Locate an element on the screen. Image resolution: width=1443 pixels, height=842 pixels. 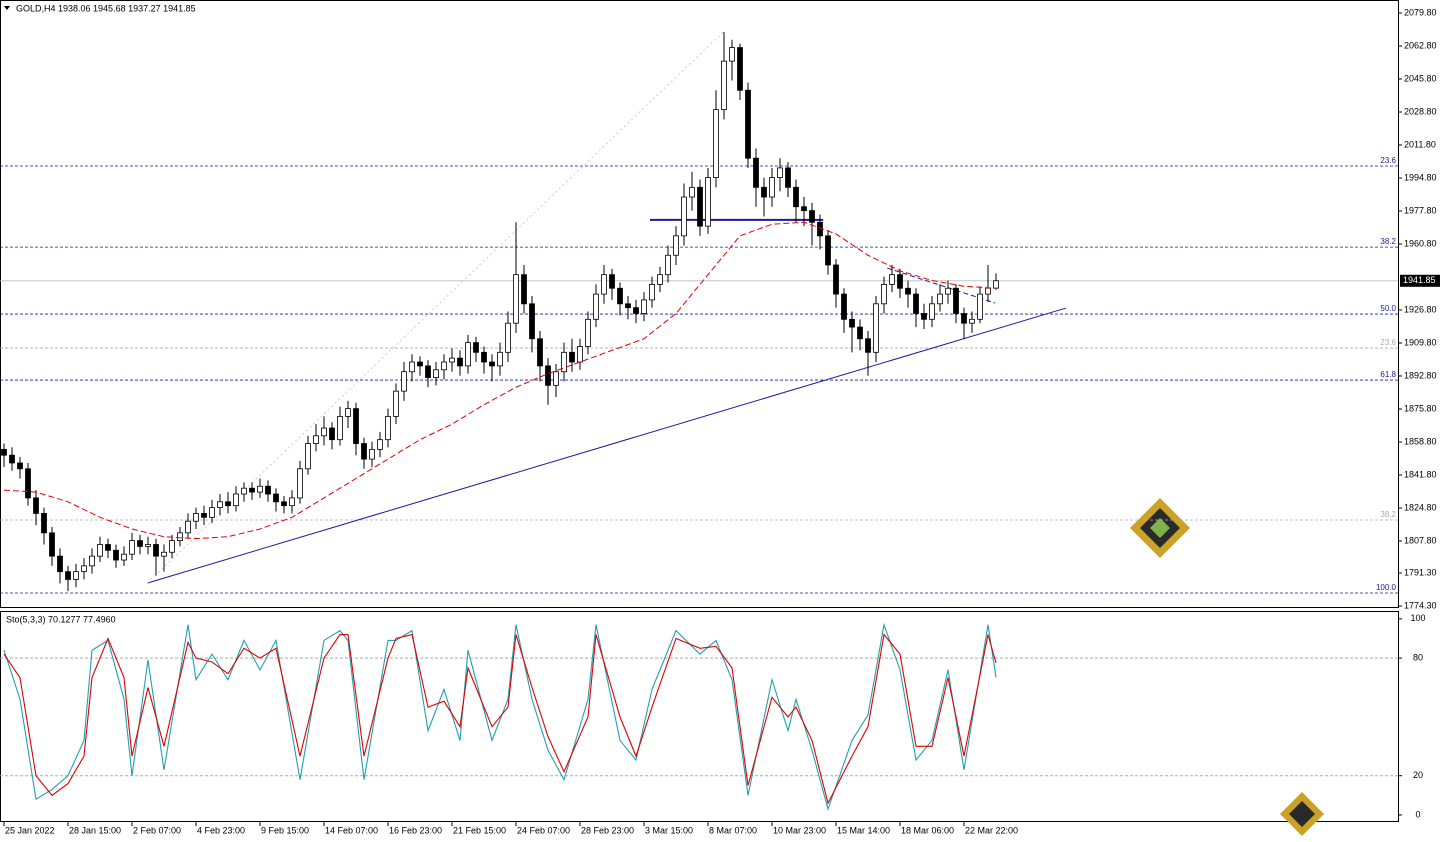
x-tick-label: 9 Feb 15:00 is located at coordinates (285, 830).